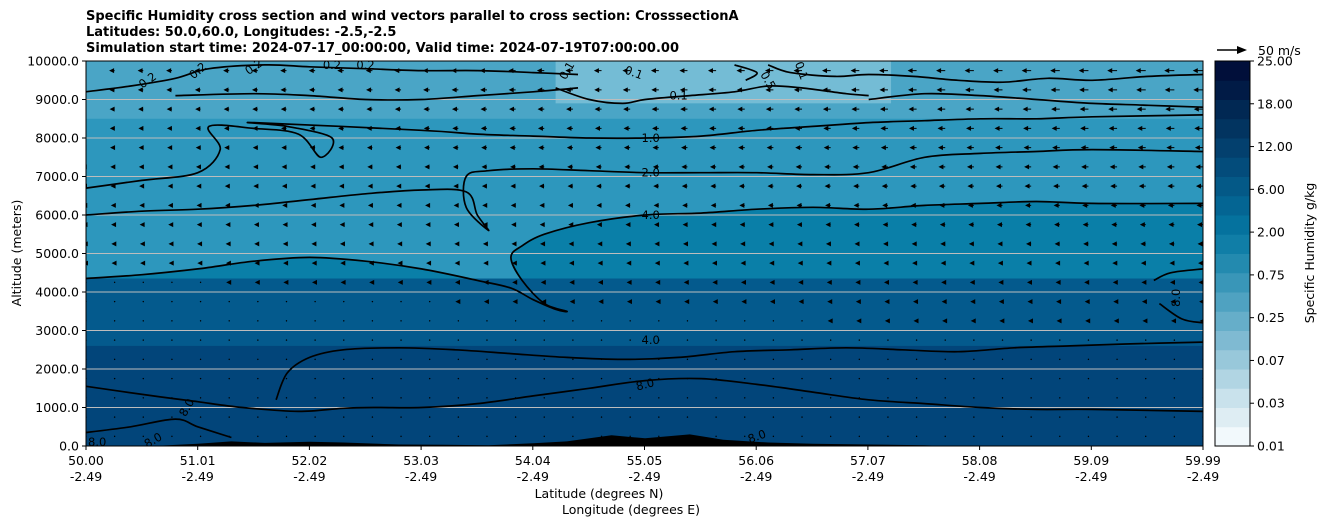  Describe the element at coordinates (757, 436) in the screenshot. I see `contour-label: 8.0` at that location.